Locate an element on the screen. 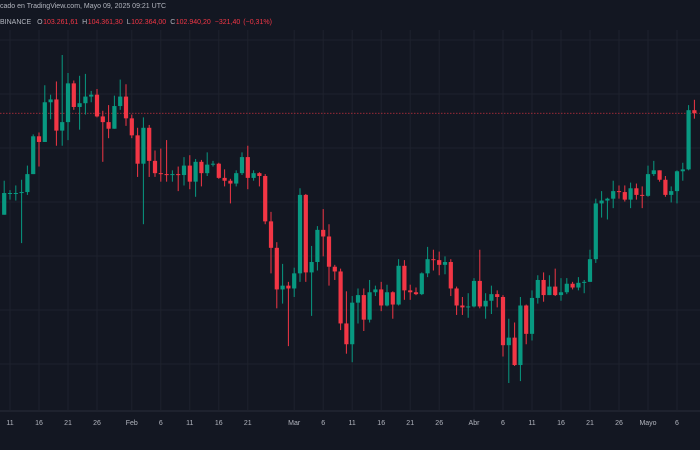 The image size is (700, 450). legend-value: 102.940,20 is located at coordinates (193, 22).